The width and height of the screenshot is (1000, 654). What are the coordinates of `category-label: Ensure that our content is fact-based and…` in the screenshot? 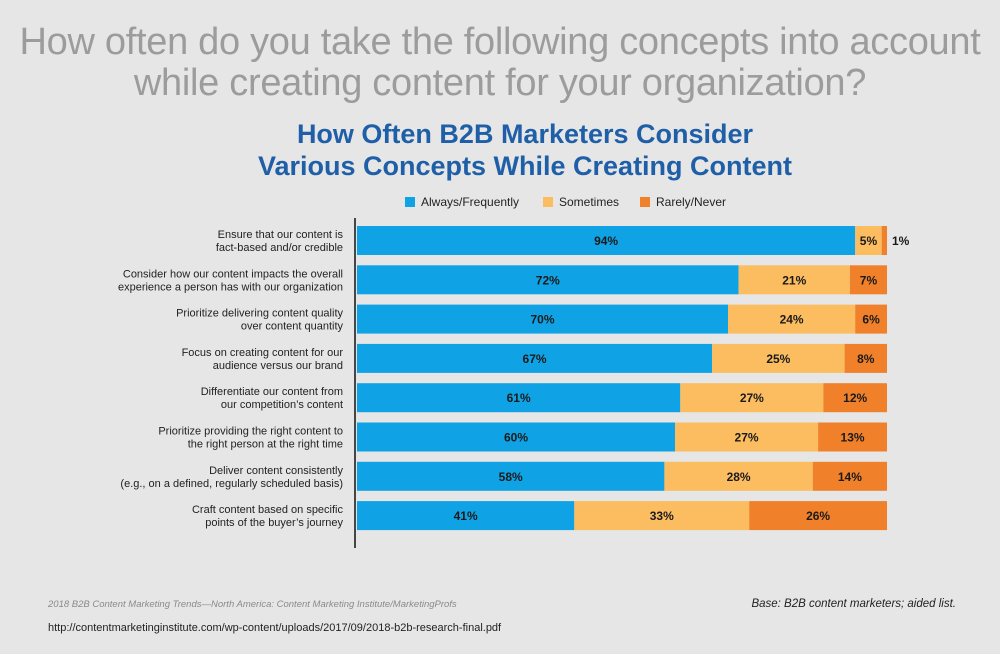 It's located at (280, 241).